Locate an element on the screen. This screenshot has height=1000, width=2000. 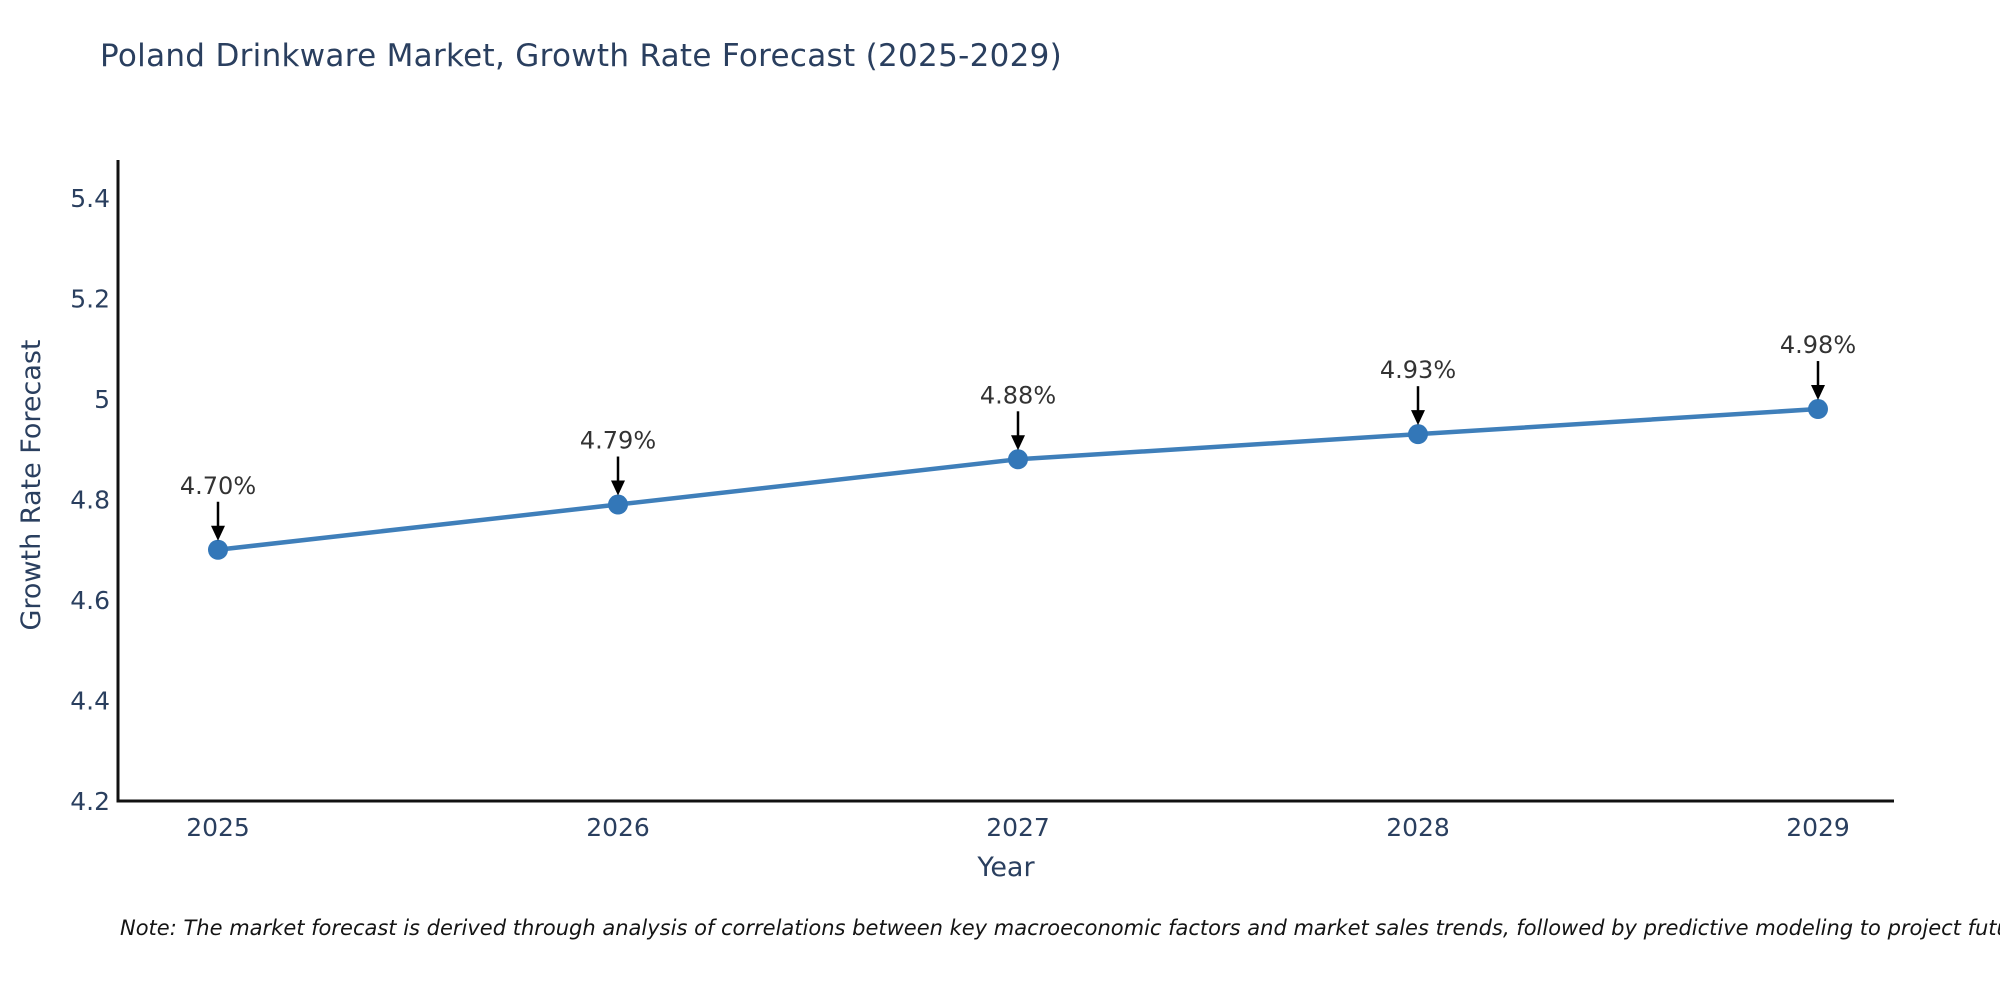
x-tick-label: 2025 is located at coordinates (218, 827).